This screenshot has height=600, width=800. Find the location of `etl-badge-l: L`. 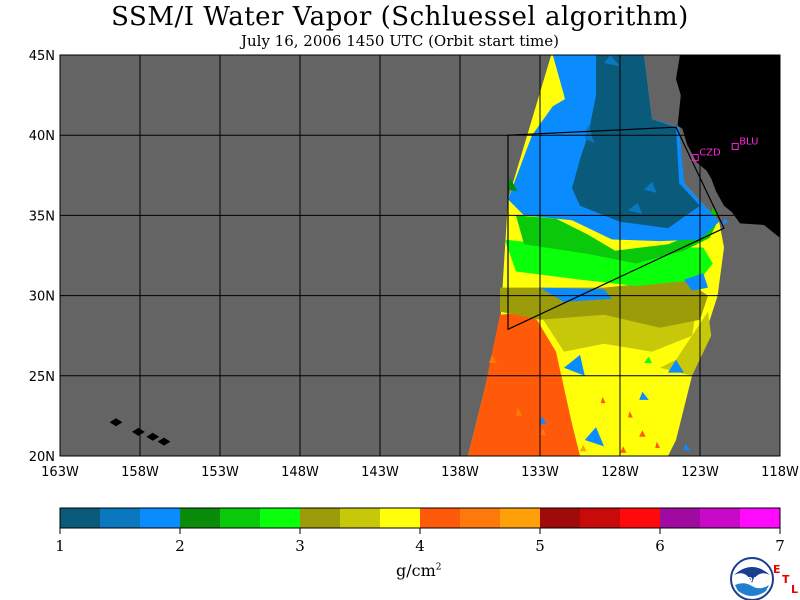

etl-badge-l: L is located at coordinates (795, 589).